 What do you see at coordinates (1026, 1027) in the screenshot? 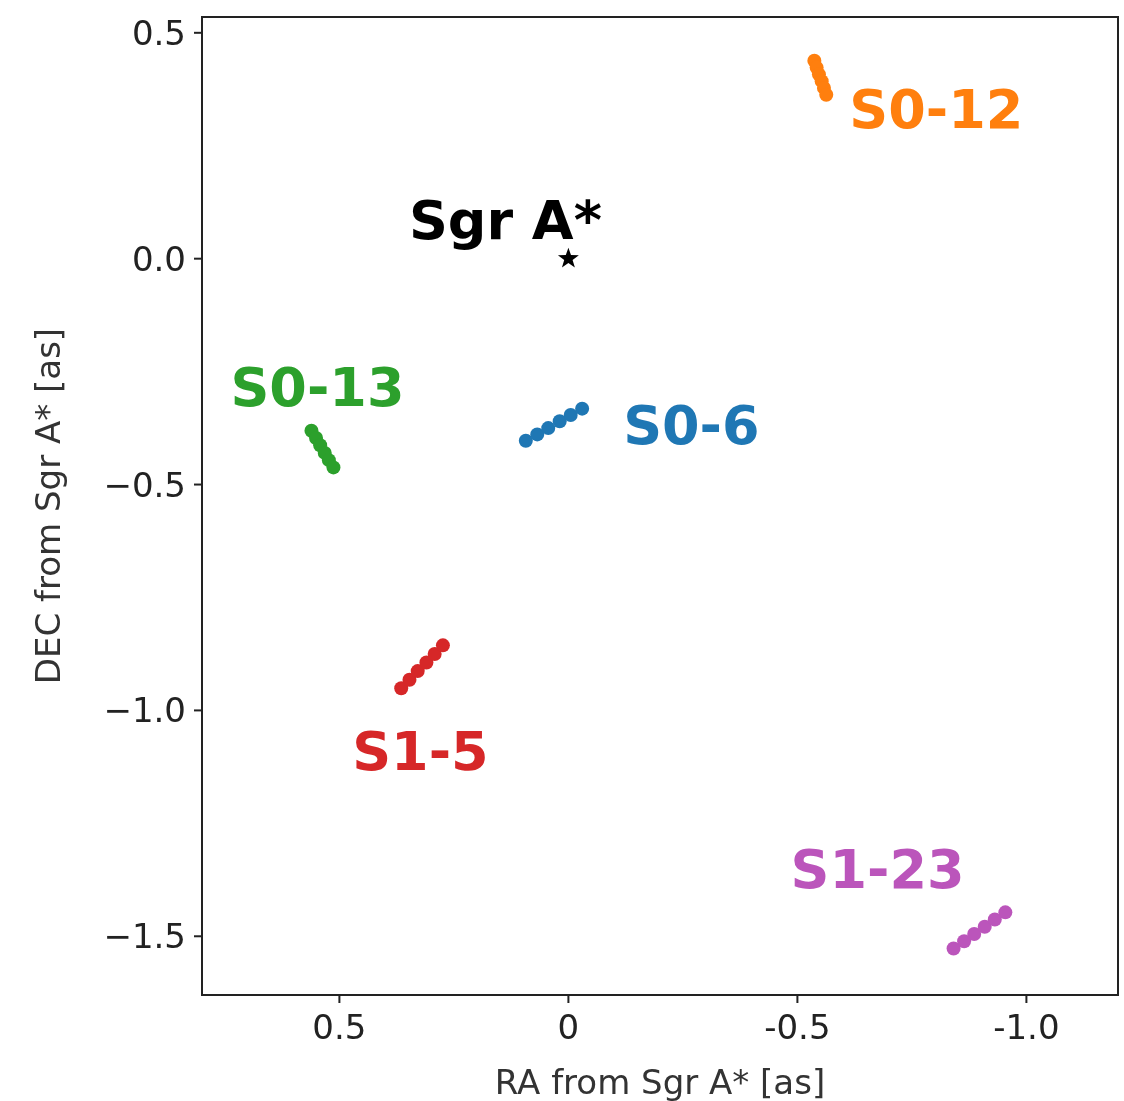
I see `x-tick-label: -1.0` at bounding box center [1026, 1027].